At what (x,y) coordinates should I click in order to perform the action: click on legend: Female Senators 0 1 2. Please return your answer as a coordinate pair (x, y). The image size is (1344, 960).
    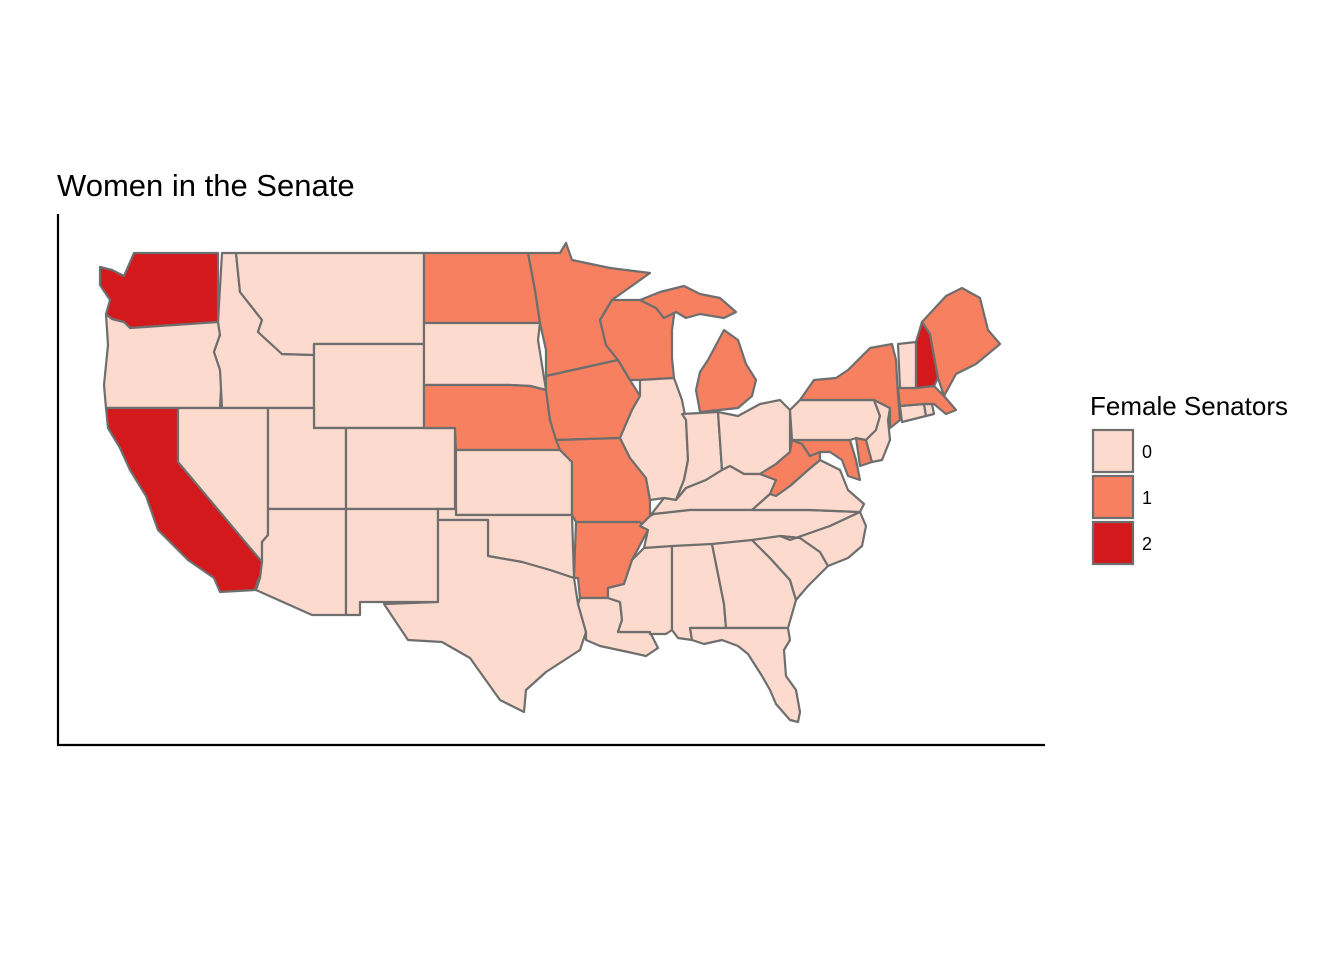
    Looking at the image, I should click on (1189, 478).